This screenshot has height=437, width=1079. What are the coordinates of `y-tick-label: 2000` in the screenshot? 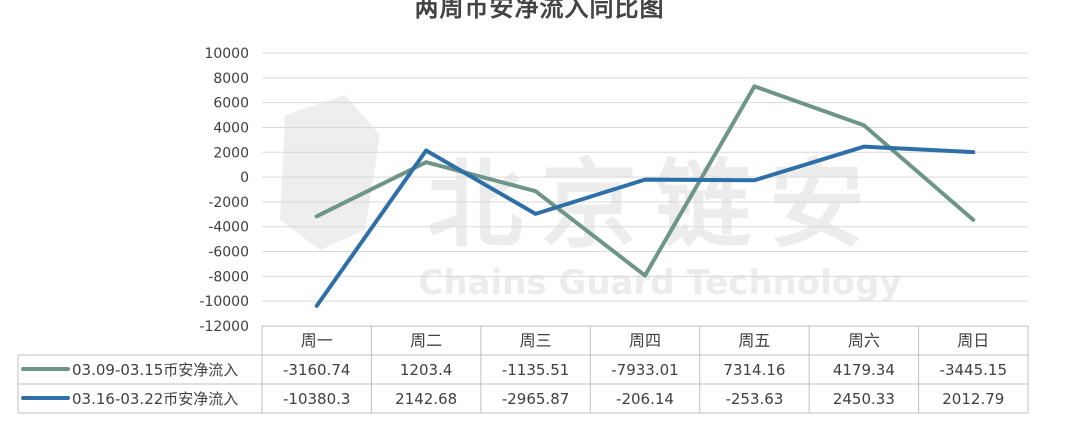 It's located at (231, 153).